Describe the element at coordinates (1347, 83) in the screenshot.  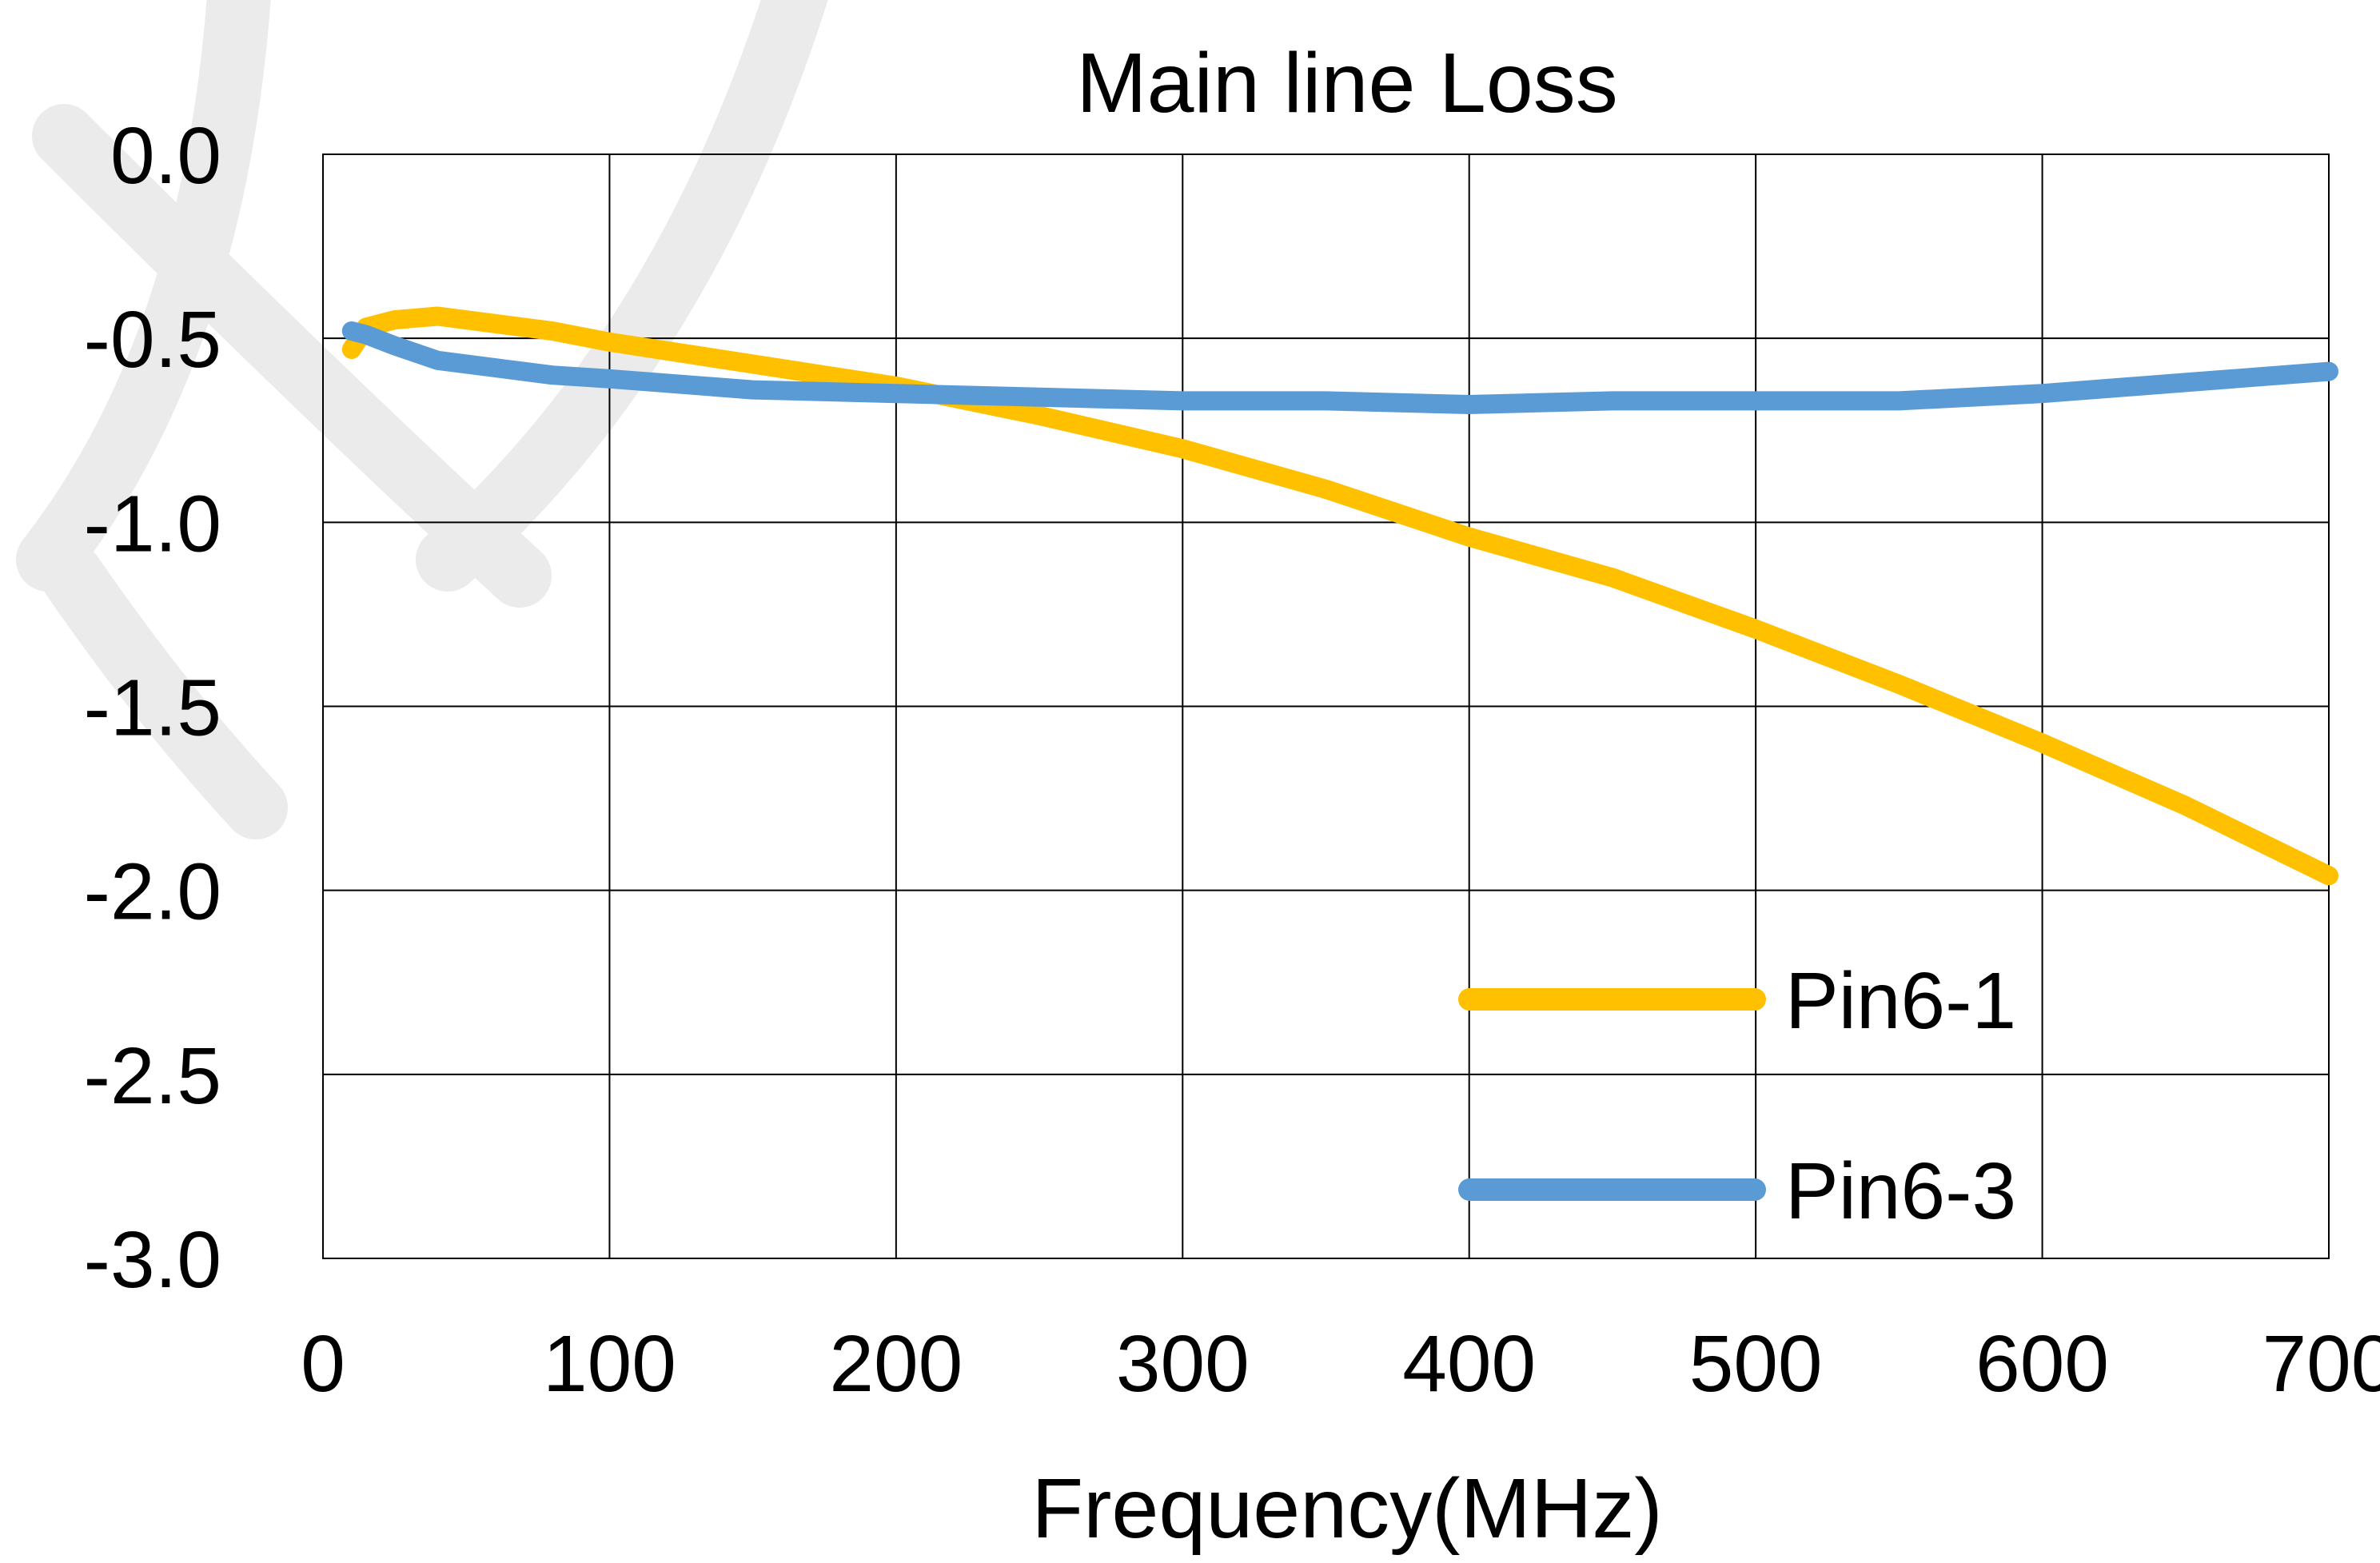
I see `chart-title: Main line Loss` at that location.